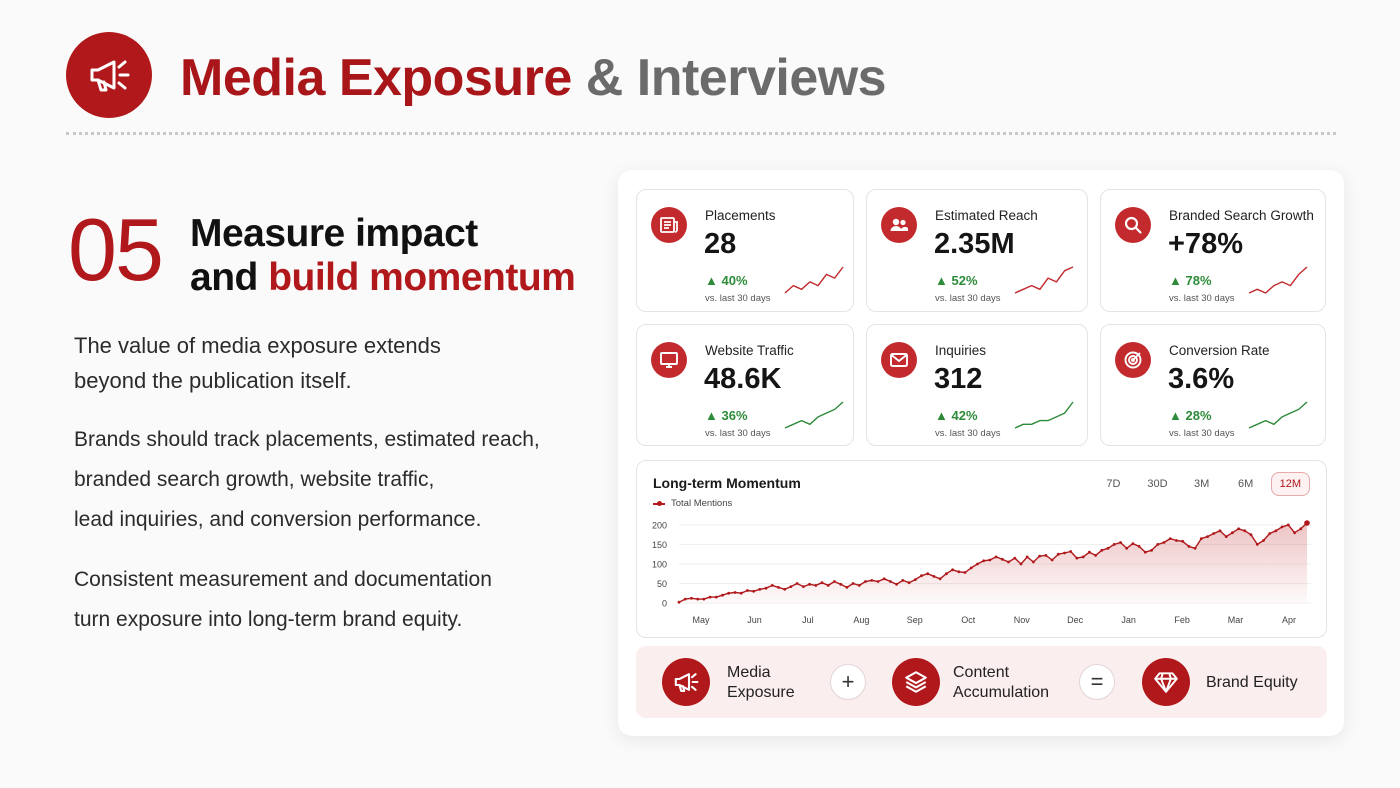 This screenshot has width=1400, height=788. Describe the element at coordinates (761, 683) in the screenshot. I see `equation-media-exposure: Media Exposure` at that location.